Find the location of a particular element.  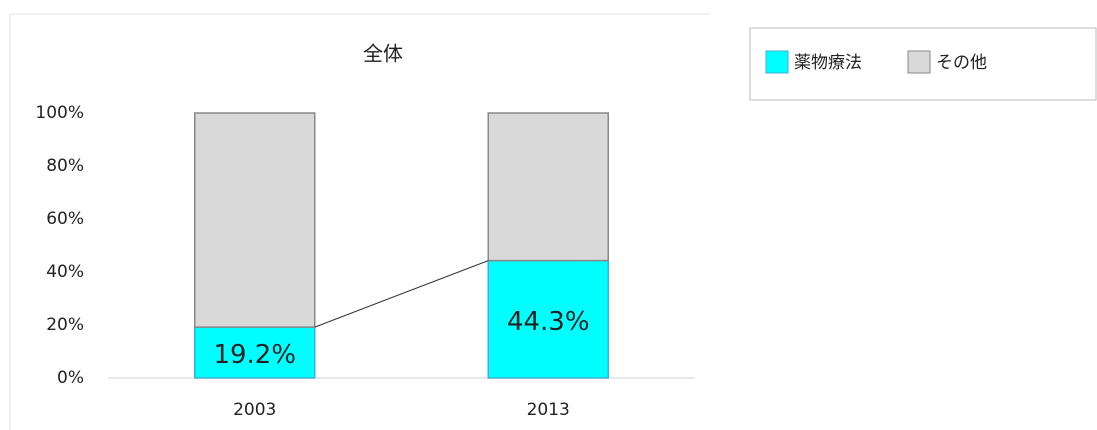

data-label: 19.2% is located at coordinates (254, 355).